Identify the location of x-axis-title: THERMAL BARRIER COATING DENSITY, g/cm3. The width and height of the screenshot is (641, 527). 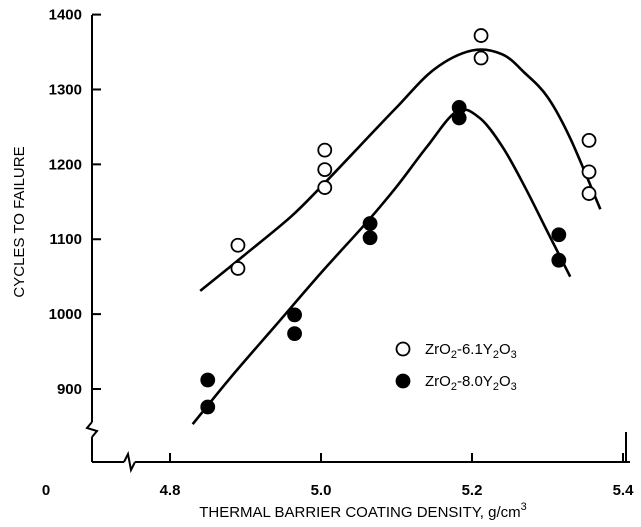
(363, 511).